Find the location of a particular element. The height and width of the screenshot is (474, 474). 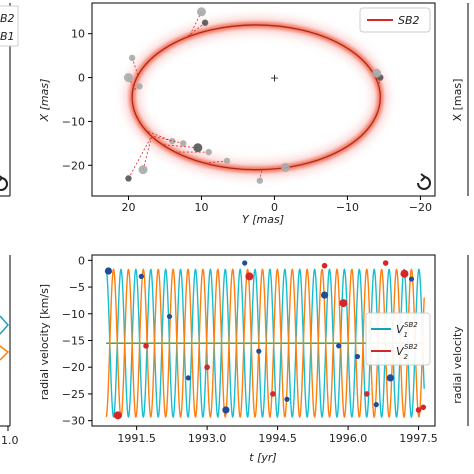

rv-x-axis: 1991.5 1993.0 1994.5 1996.0 1997.5 is located at coordinates (277, 435).